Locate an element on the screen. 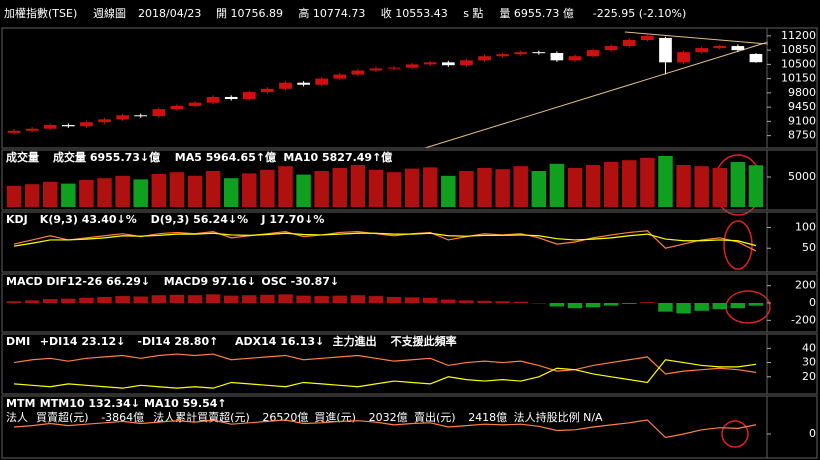 This screenshot has width=820, height=460. header-item: 週線圖 is located at coordinates (109, 13).